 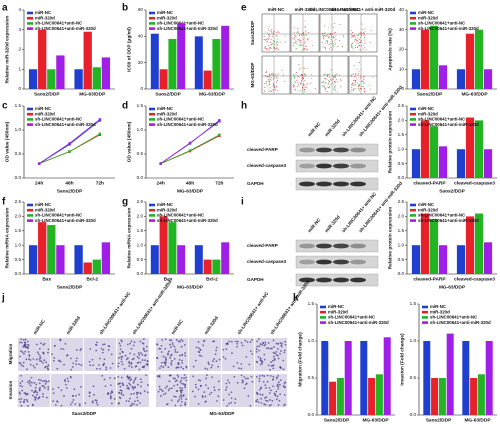 What do you see at coordinates (168, 94) in the screenshot?
I see `x-tick-label: Saos2/DDP` at bounding box center [168, 94].